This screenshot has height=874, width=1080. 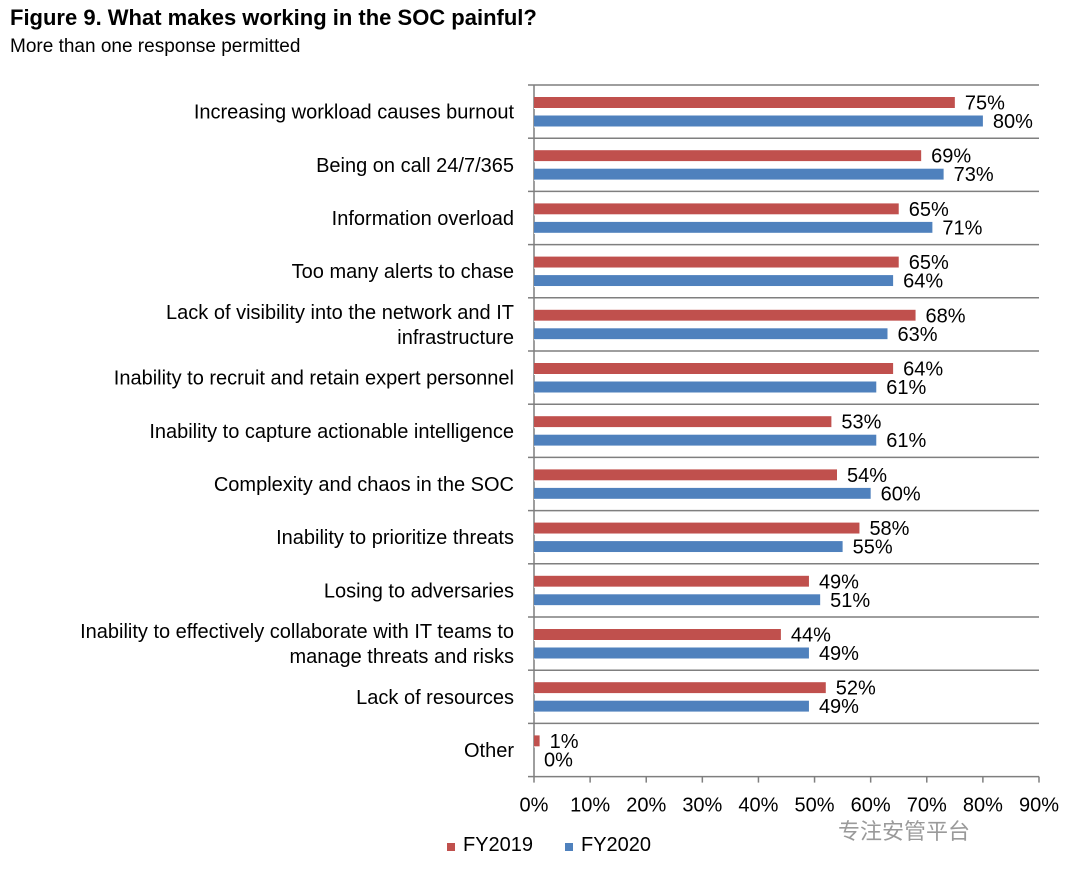 I want to click on legend-label-fy2019: FY2019, so click(x=498, y=845).